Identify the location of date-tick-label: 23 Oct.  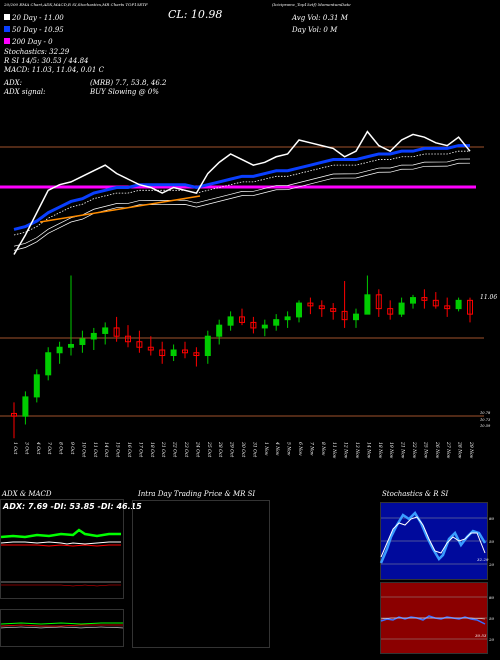
(186, 449).